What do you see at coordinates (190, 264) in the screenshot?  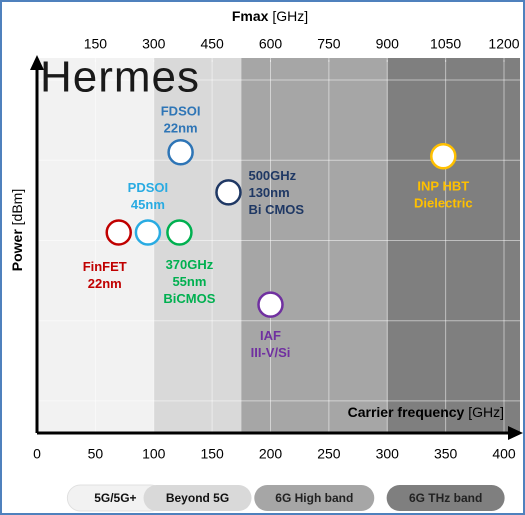 I see `point-label: 370GHz` at bounding box center [190, 264].